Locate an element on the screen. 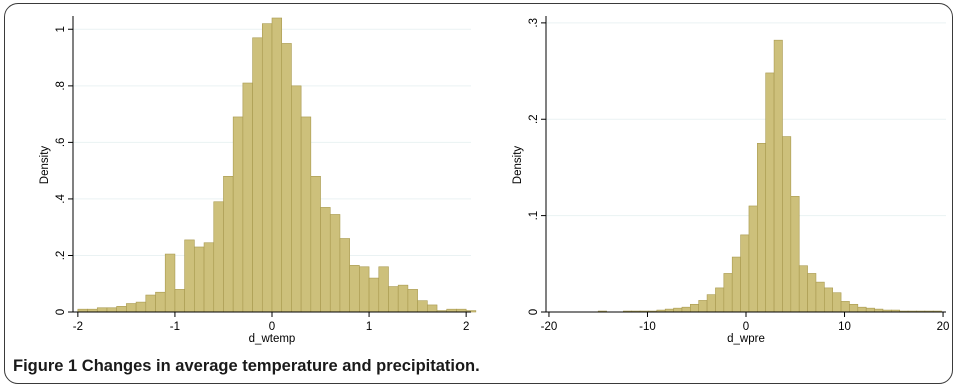  x-tick-label: 1 is located at coordinates (369, 327).